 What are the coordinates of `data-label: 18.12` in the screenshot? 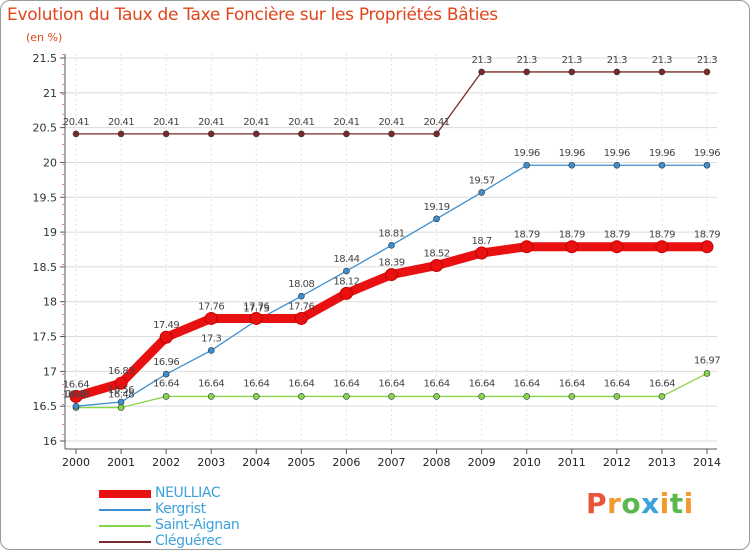 It's located at (346, 281).